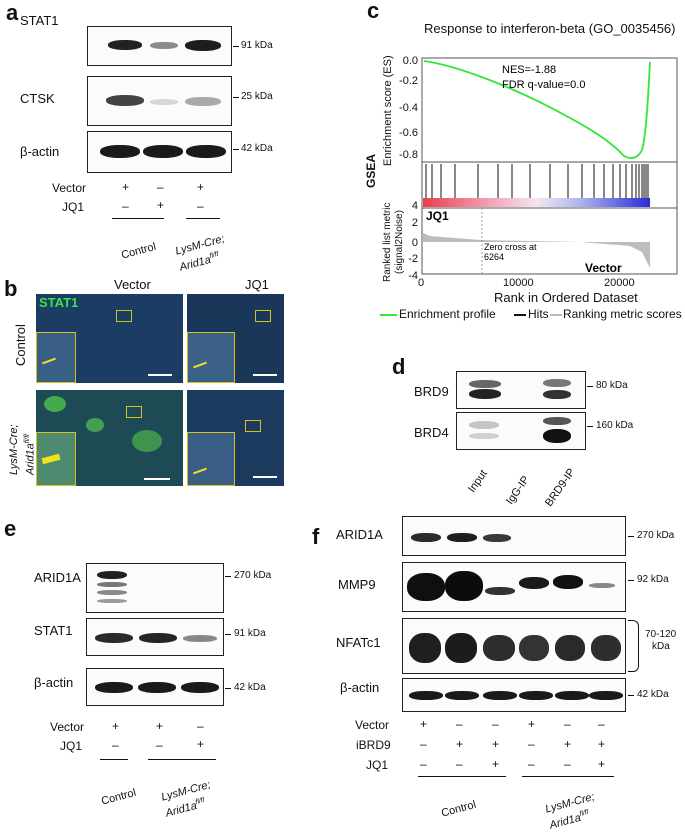 This screenshot has height=833, width=685. What do you see at coordinates (67, 727) in the screenshot?
I see `row-label-vector-e: Vector` at bounding box center [67, 727].